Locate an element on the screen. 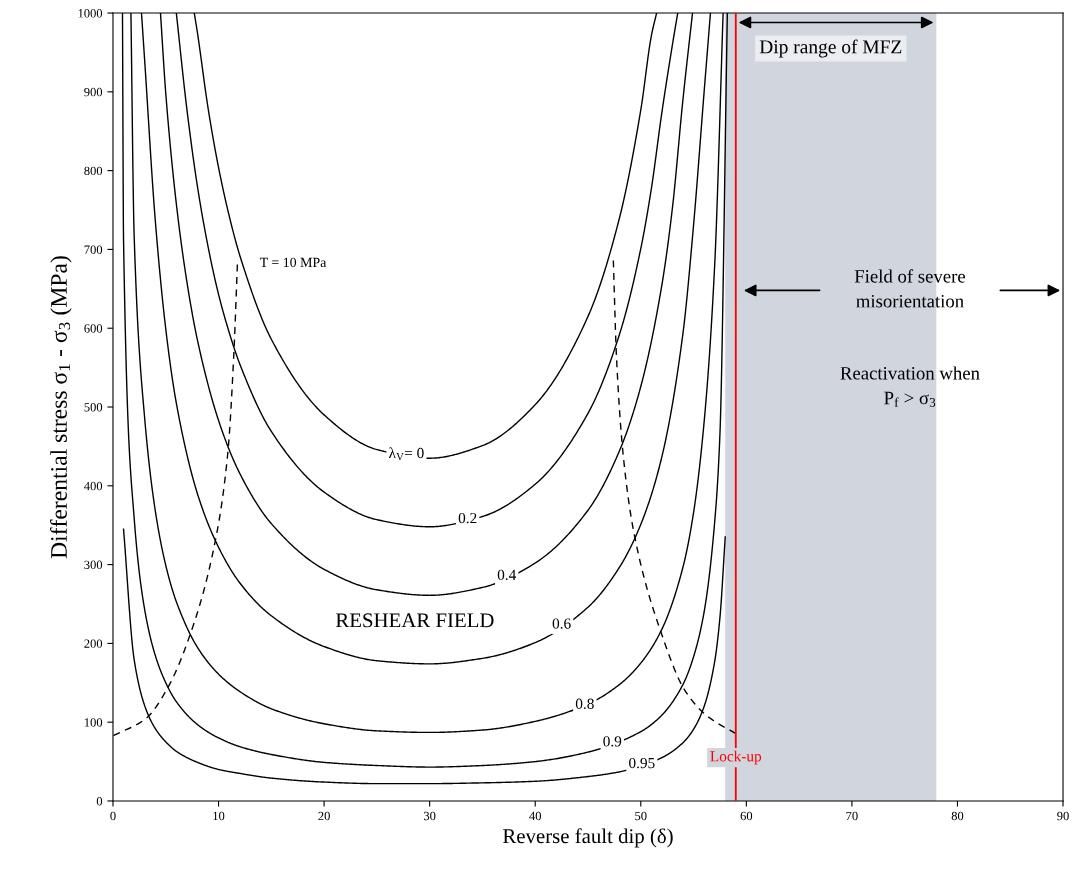  y-tick-label: 700 is located at coordinates (93, 249).